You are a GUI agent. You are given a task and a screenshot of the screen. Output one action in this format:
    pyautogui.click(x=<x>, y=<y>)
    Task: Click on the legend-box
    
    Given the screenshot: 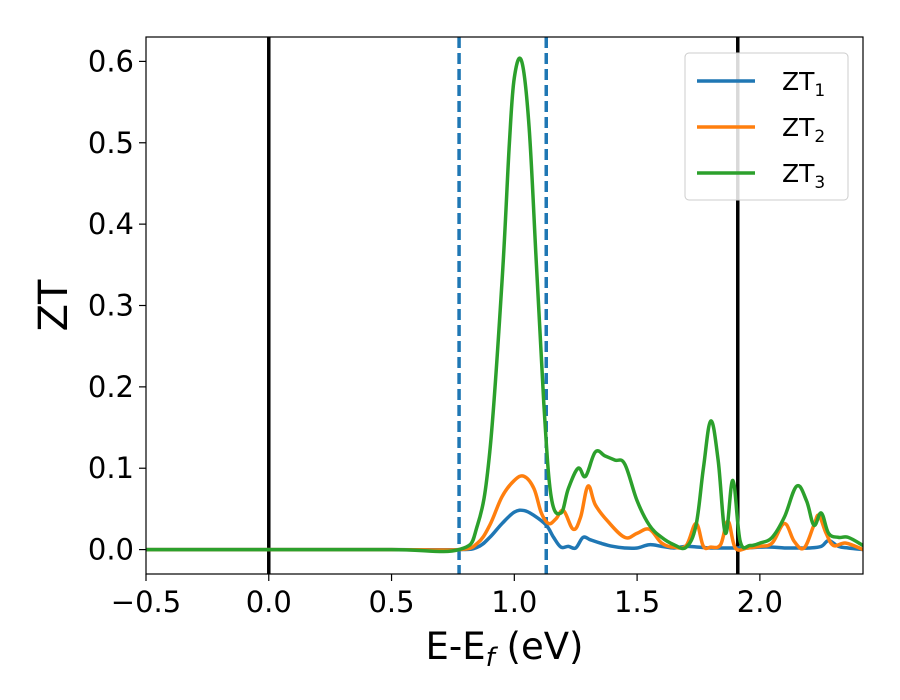 What is the action you would take?
    pyautogui.click(x=766, y=126)
    